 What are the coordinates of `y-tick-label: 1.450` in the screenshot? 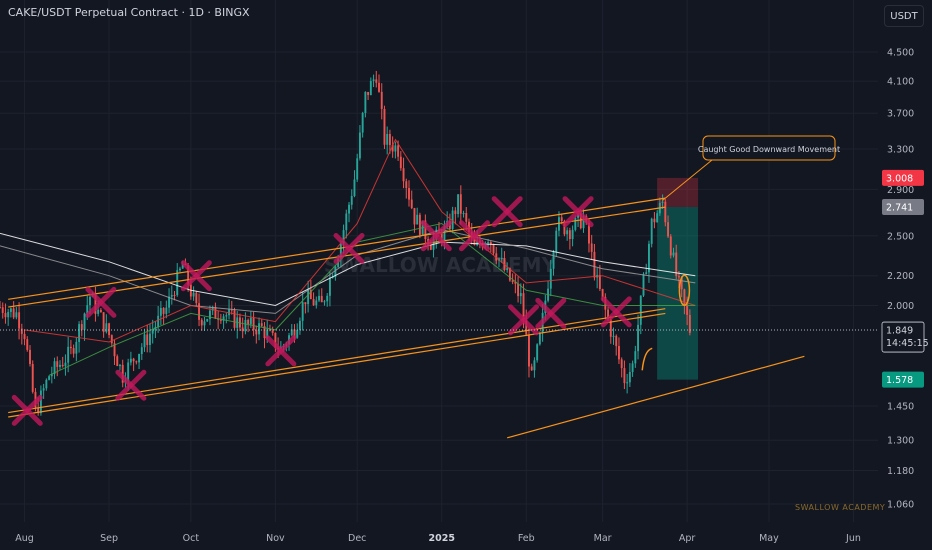 It's located at (900, 407).